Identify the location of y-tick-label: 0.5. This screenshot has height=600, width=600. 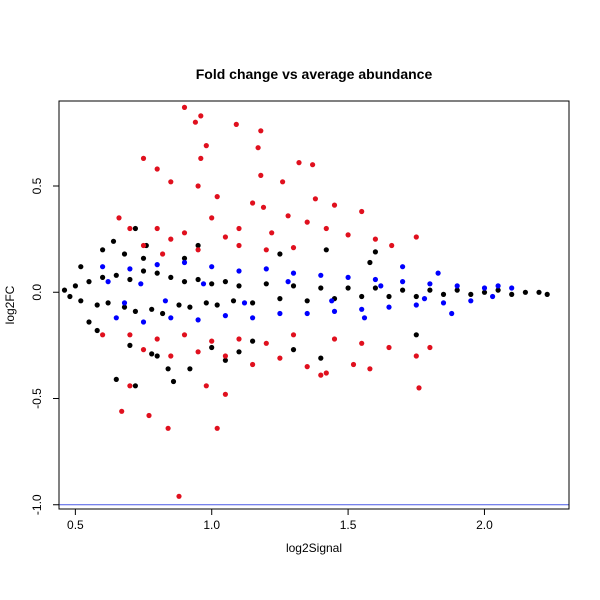
(37, 185).